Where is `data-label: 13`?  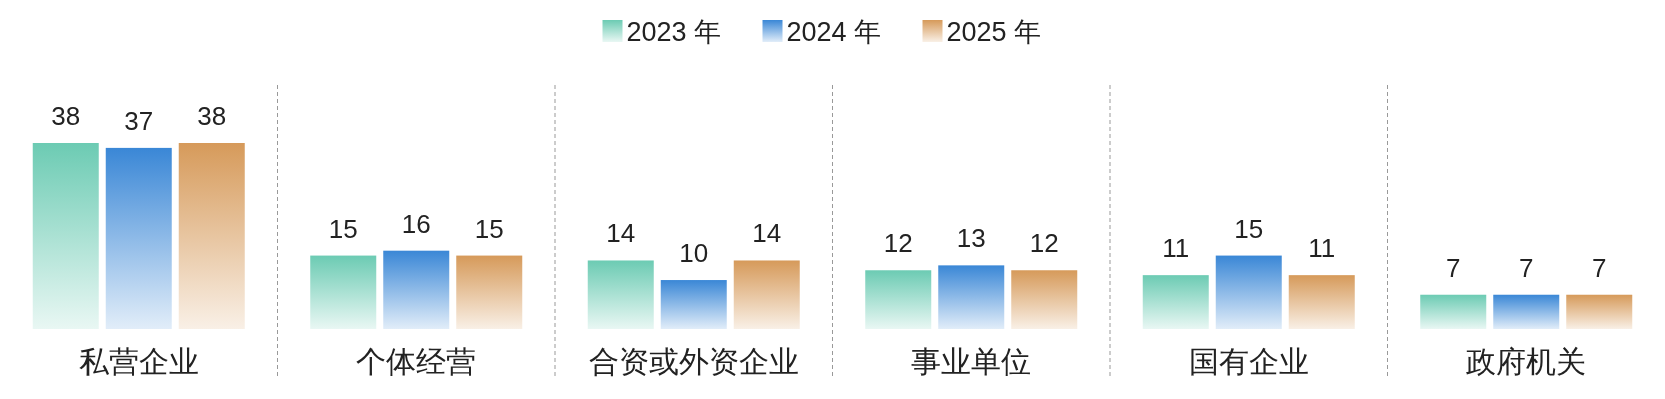 data-label: 13 is located at coordinates (971, 238).